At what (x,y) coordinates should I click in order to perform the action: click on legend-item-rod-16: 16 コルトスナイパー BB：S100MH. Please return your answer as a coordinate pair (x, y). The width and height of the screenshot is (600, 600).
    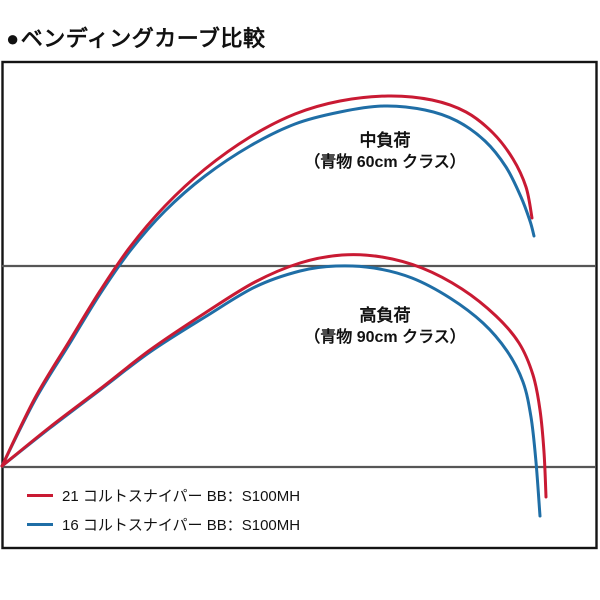
    Looking at the image, I should click on (163, 524).